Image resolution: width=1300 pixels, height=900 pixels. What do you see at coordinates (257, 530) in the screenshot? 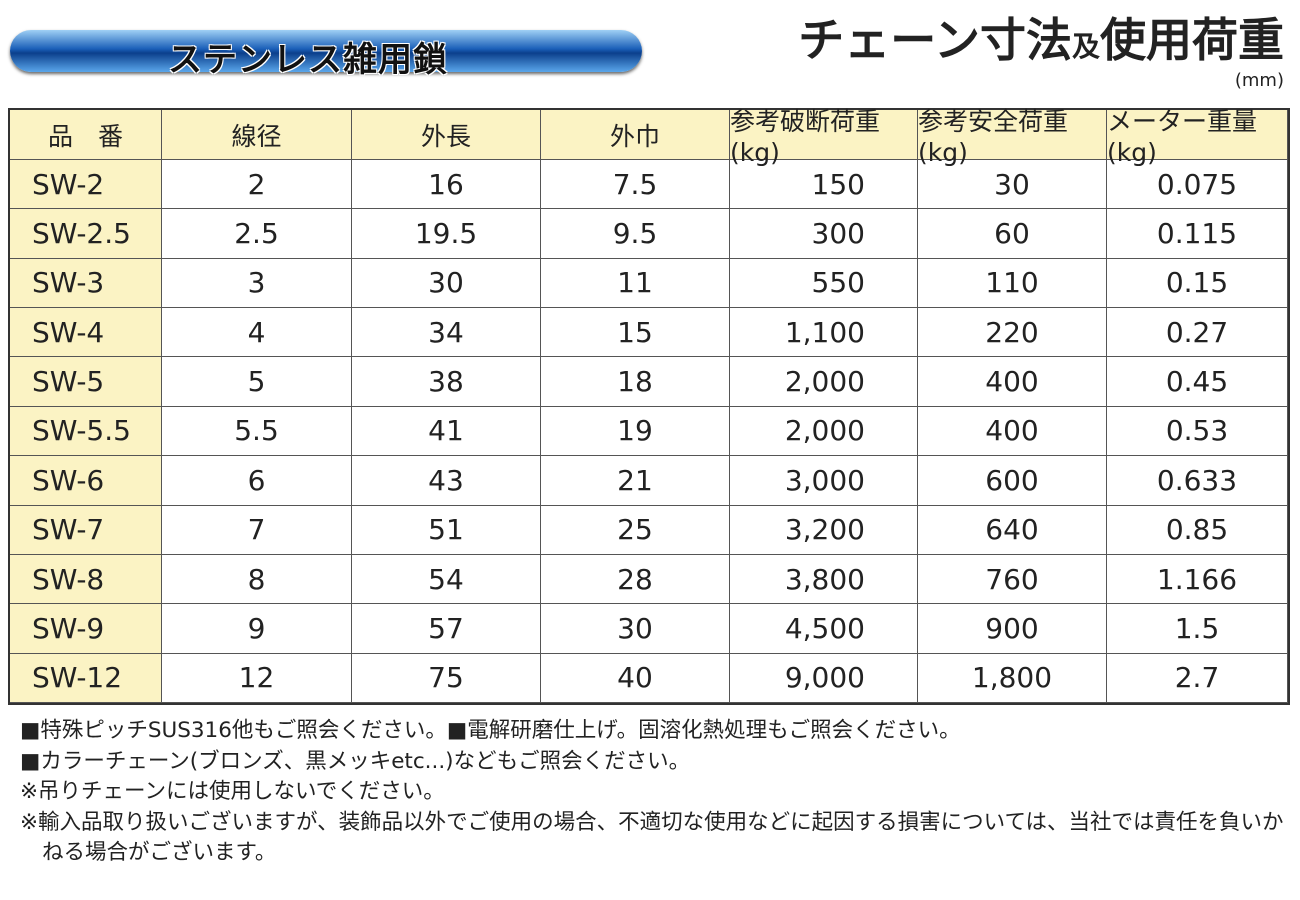
I see `table-cell: 7` at bounding box center [257, 530].